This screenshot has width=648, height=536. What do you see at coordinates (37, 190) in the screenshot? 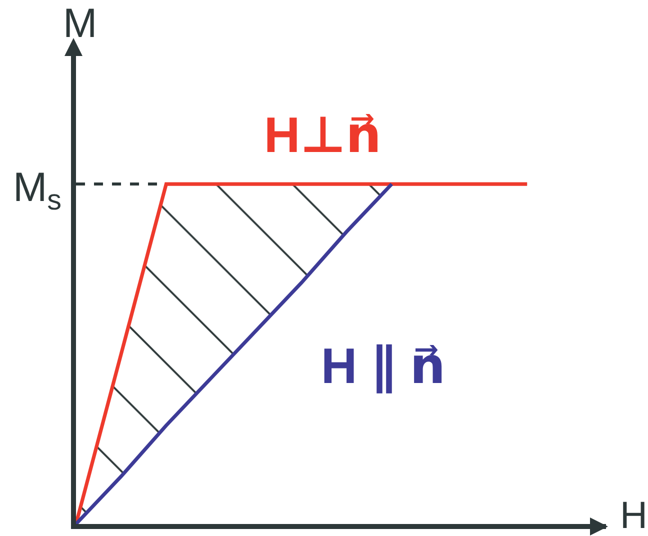
I see `ref-line-label: M$_{s}$` at bounding box center [37, 190].